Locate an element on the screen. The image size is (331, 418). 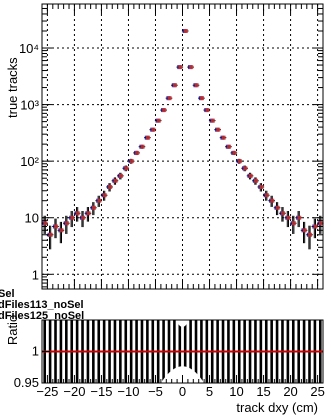
y-tick-label-0: 1 is located at coordinates (35, 274).